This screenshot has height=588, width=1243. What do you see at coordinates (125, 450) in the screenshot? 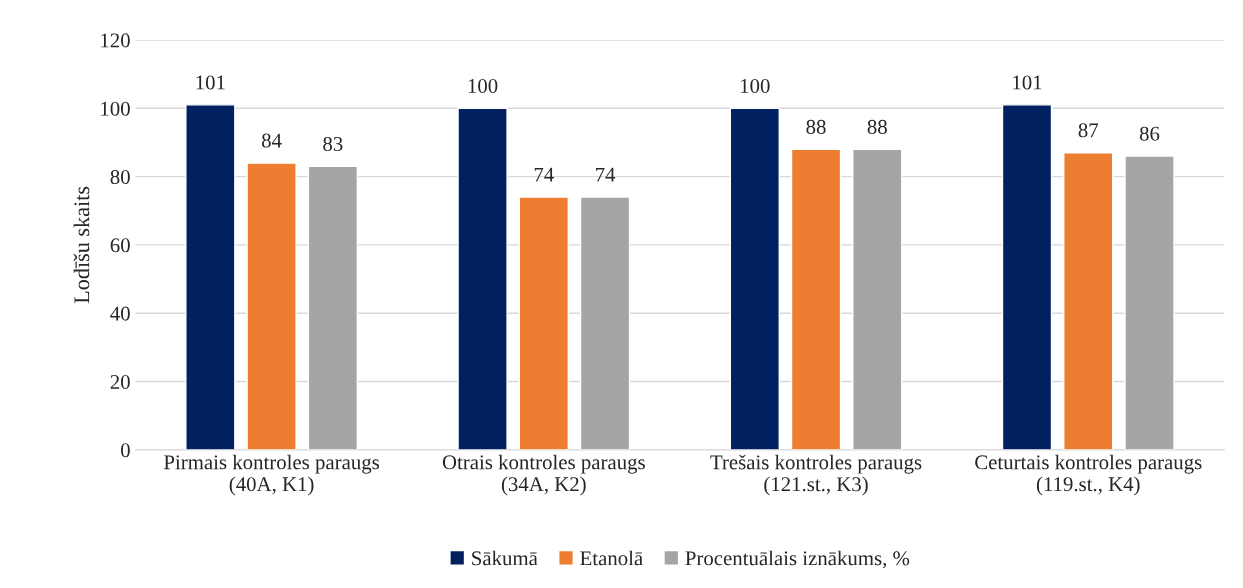
I see `y-tick-label: 0` at bounding box center [125, 450].